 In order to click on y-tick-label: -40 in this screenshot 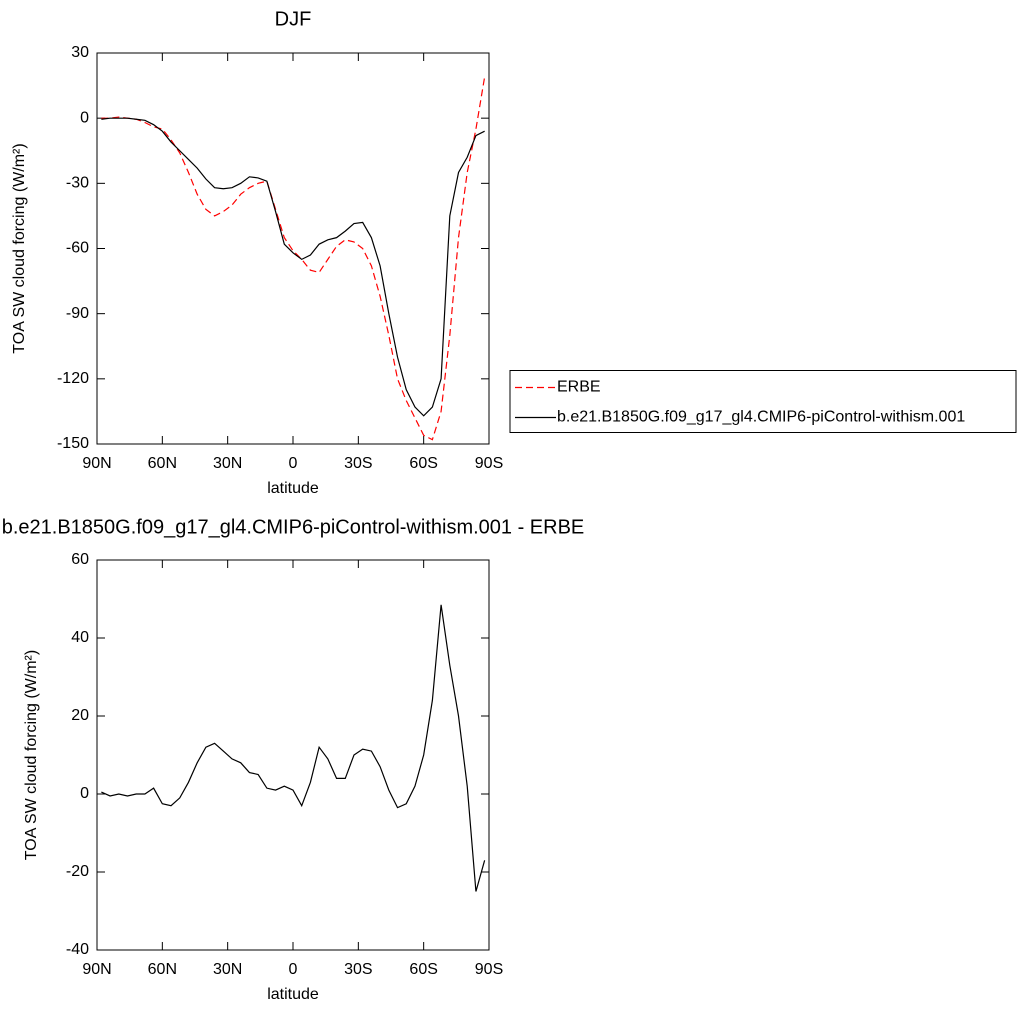, I will do `click(77, 949)`.